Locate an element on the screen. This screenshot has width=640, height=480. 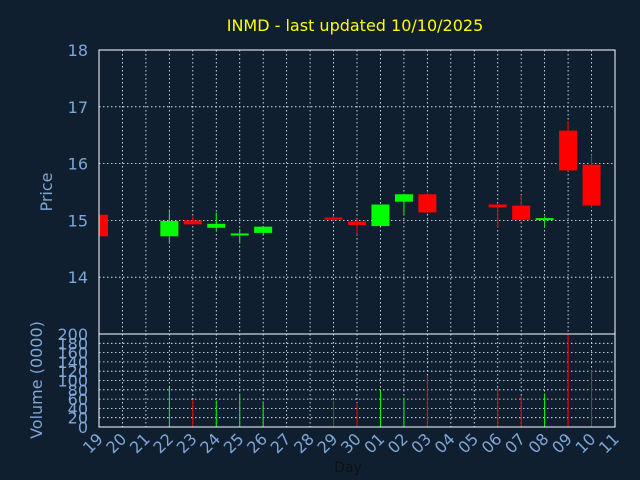
volume-tick-label: 160 is located at coordinates (72, 353).